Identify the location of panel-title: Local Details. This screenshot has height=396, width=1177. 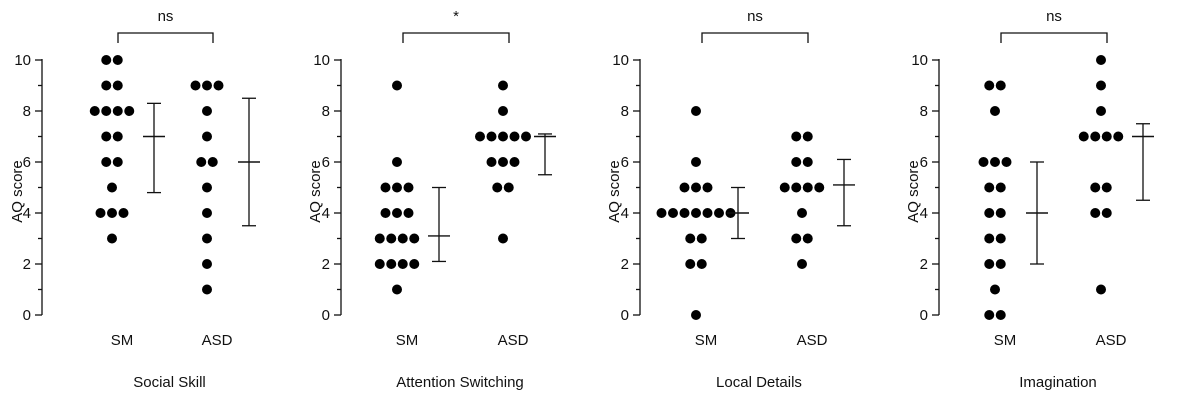
(759, 382).